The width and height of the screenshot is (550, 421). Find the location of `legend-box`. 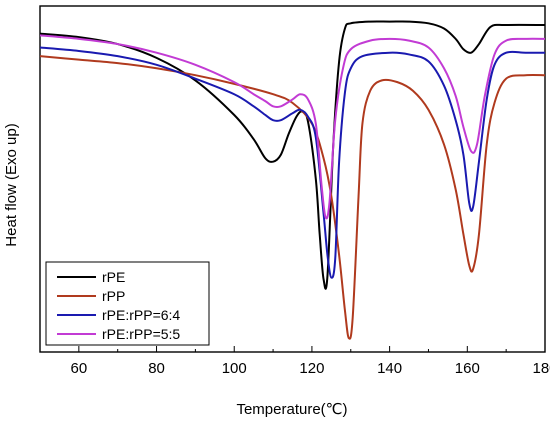

legend-box is located at coordinates (127, 303).